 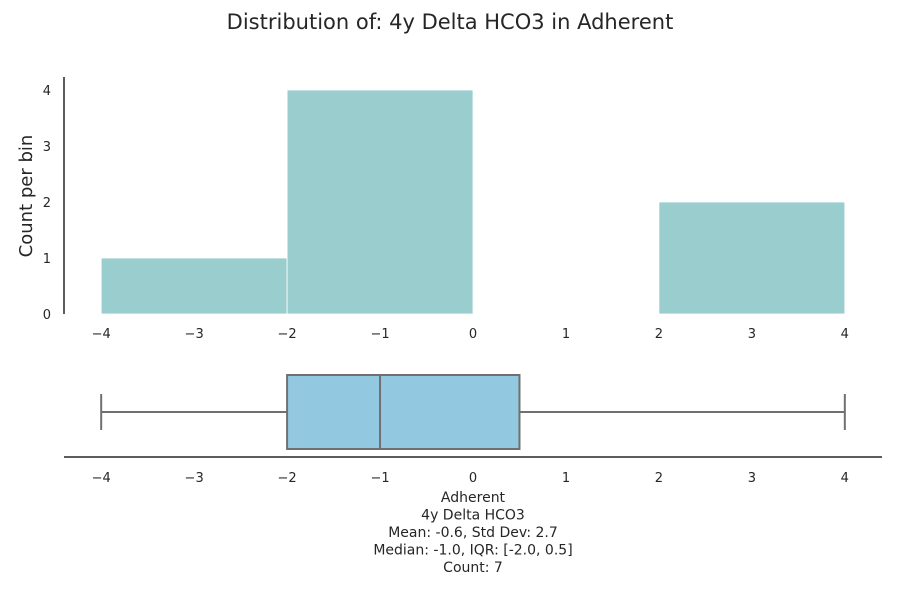 What do you see at coordinates (473, 568) in the screenshot?
I see `caption-line: Count: 7` at bounding box center [473, 568].